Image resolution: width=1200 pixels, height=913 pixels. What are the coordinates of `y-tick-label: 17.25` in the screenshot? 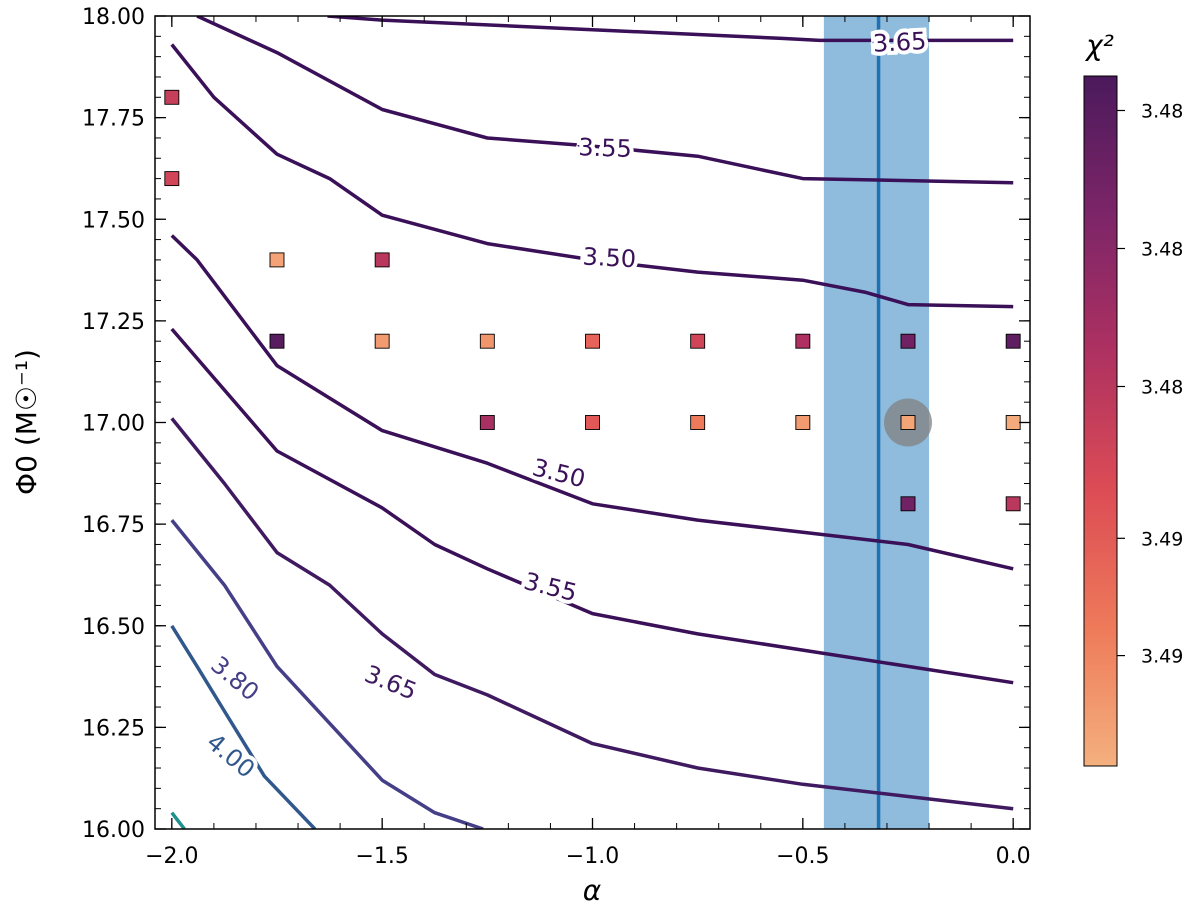 It's located at (113, 322).